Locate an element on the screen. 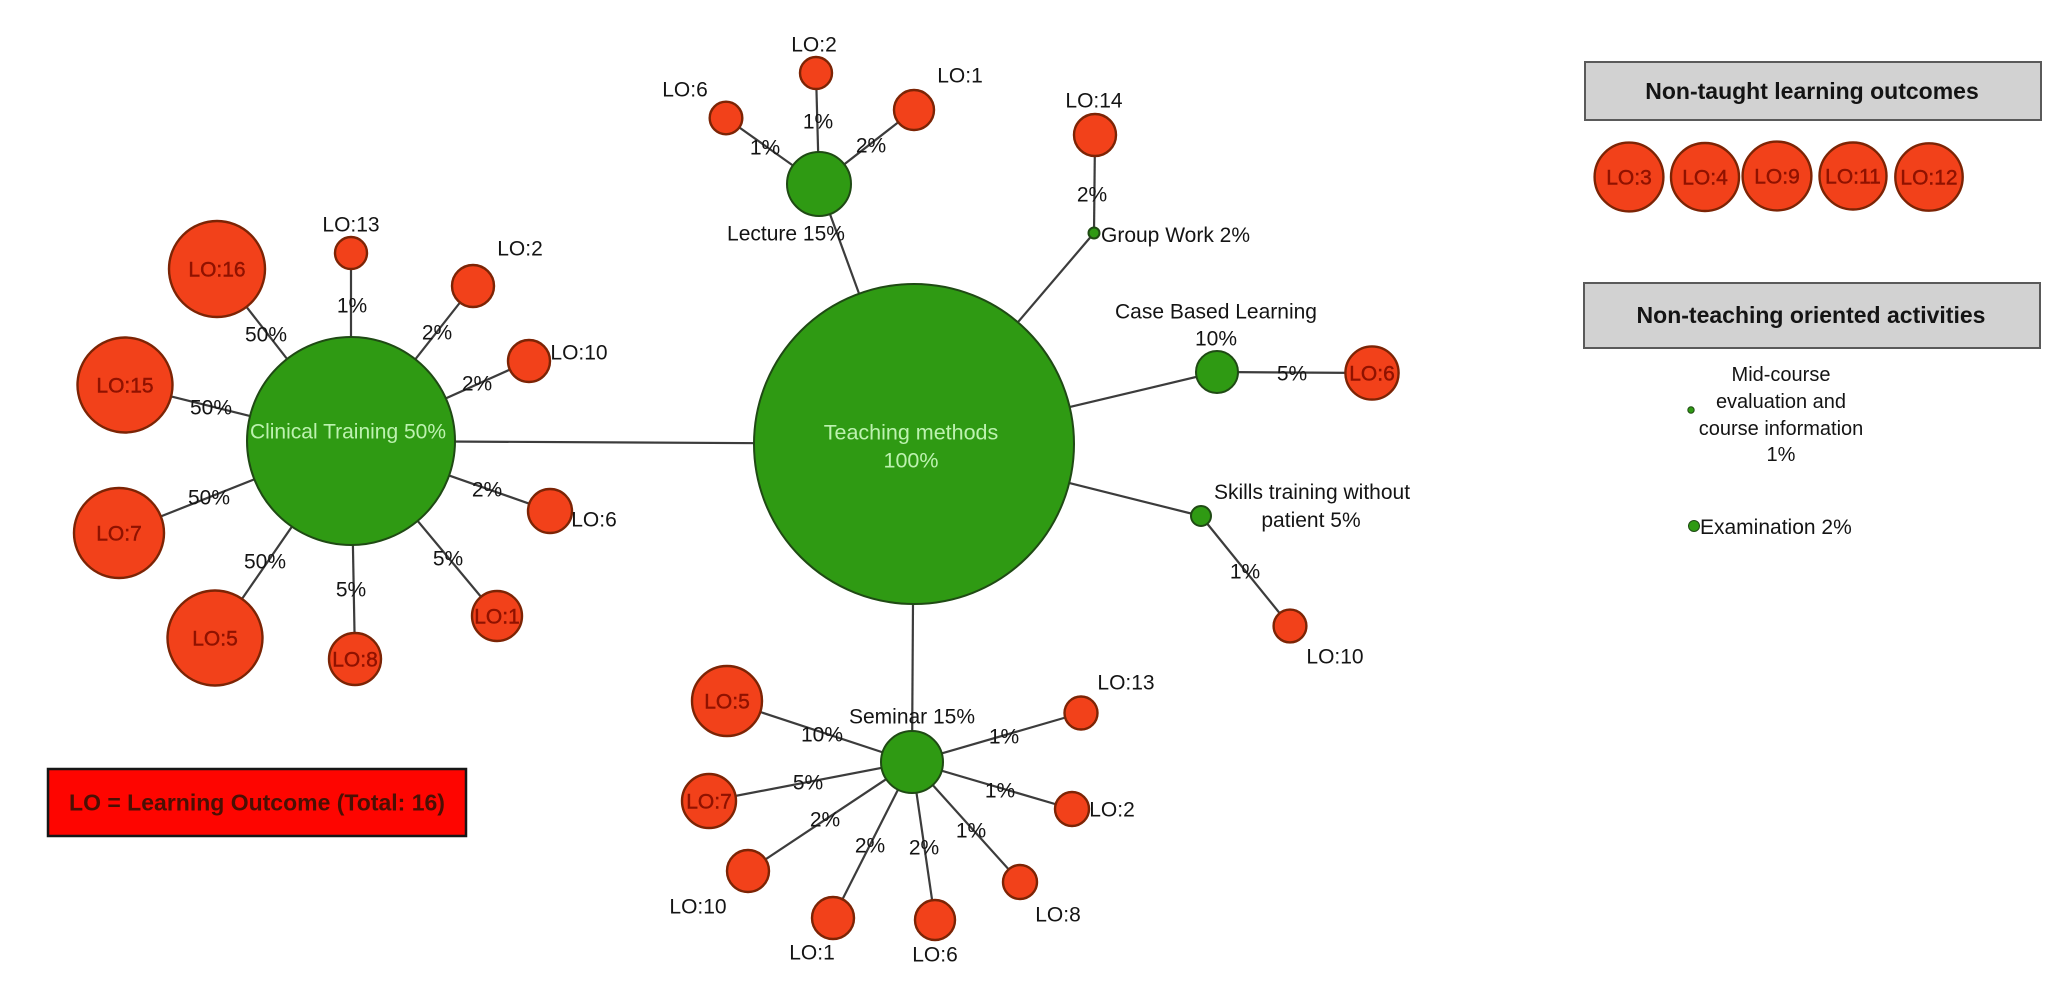 The image size is (2059, 1001). svg-text: evaluation and is located at coordinates (1781, 402).